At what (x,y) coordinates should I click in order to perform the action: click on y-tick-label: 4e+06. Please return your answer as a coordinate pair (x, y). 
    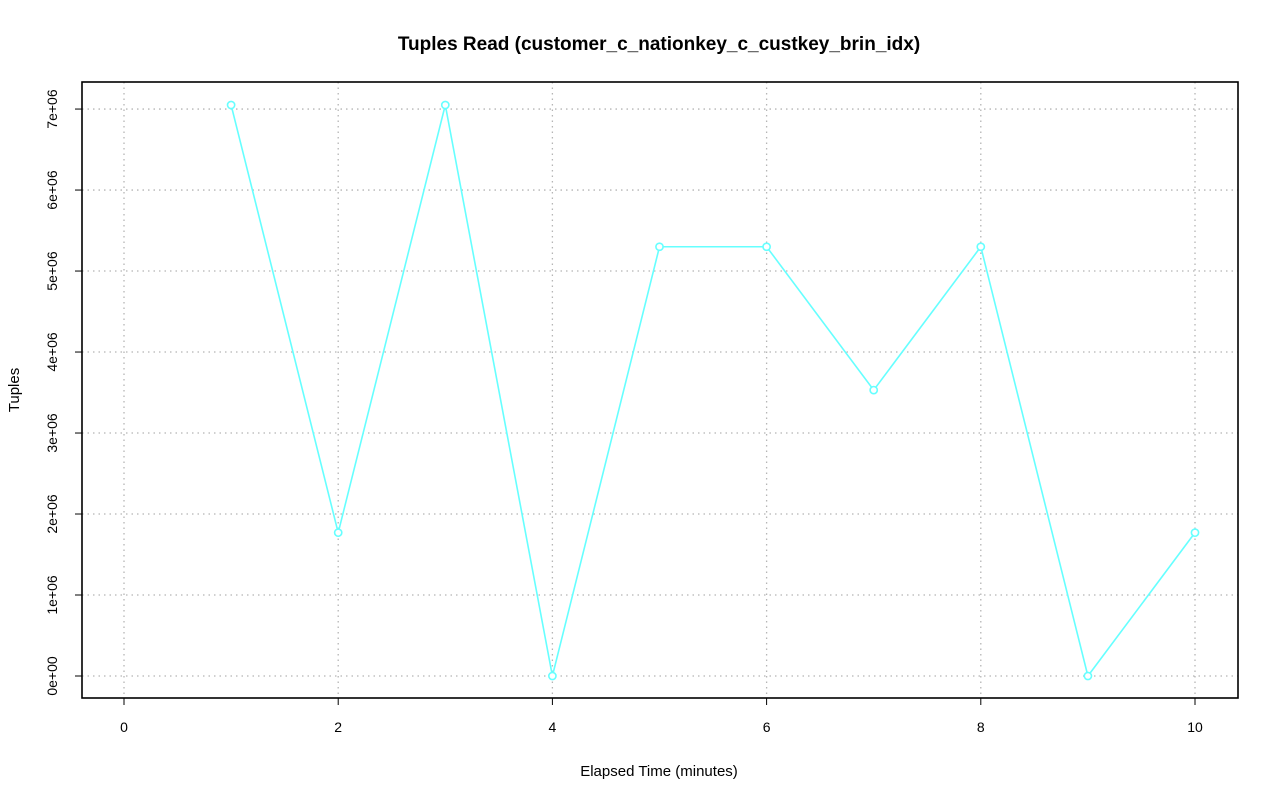
    Looking at the image, I should click on (52, 352).